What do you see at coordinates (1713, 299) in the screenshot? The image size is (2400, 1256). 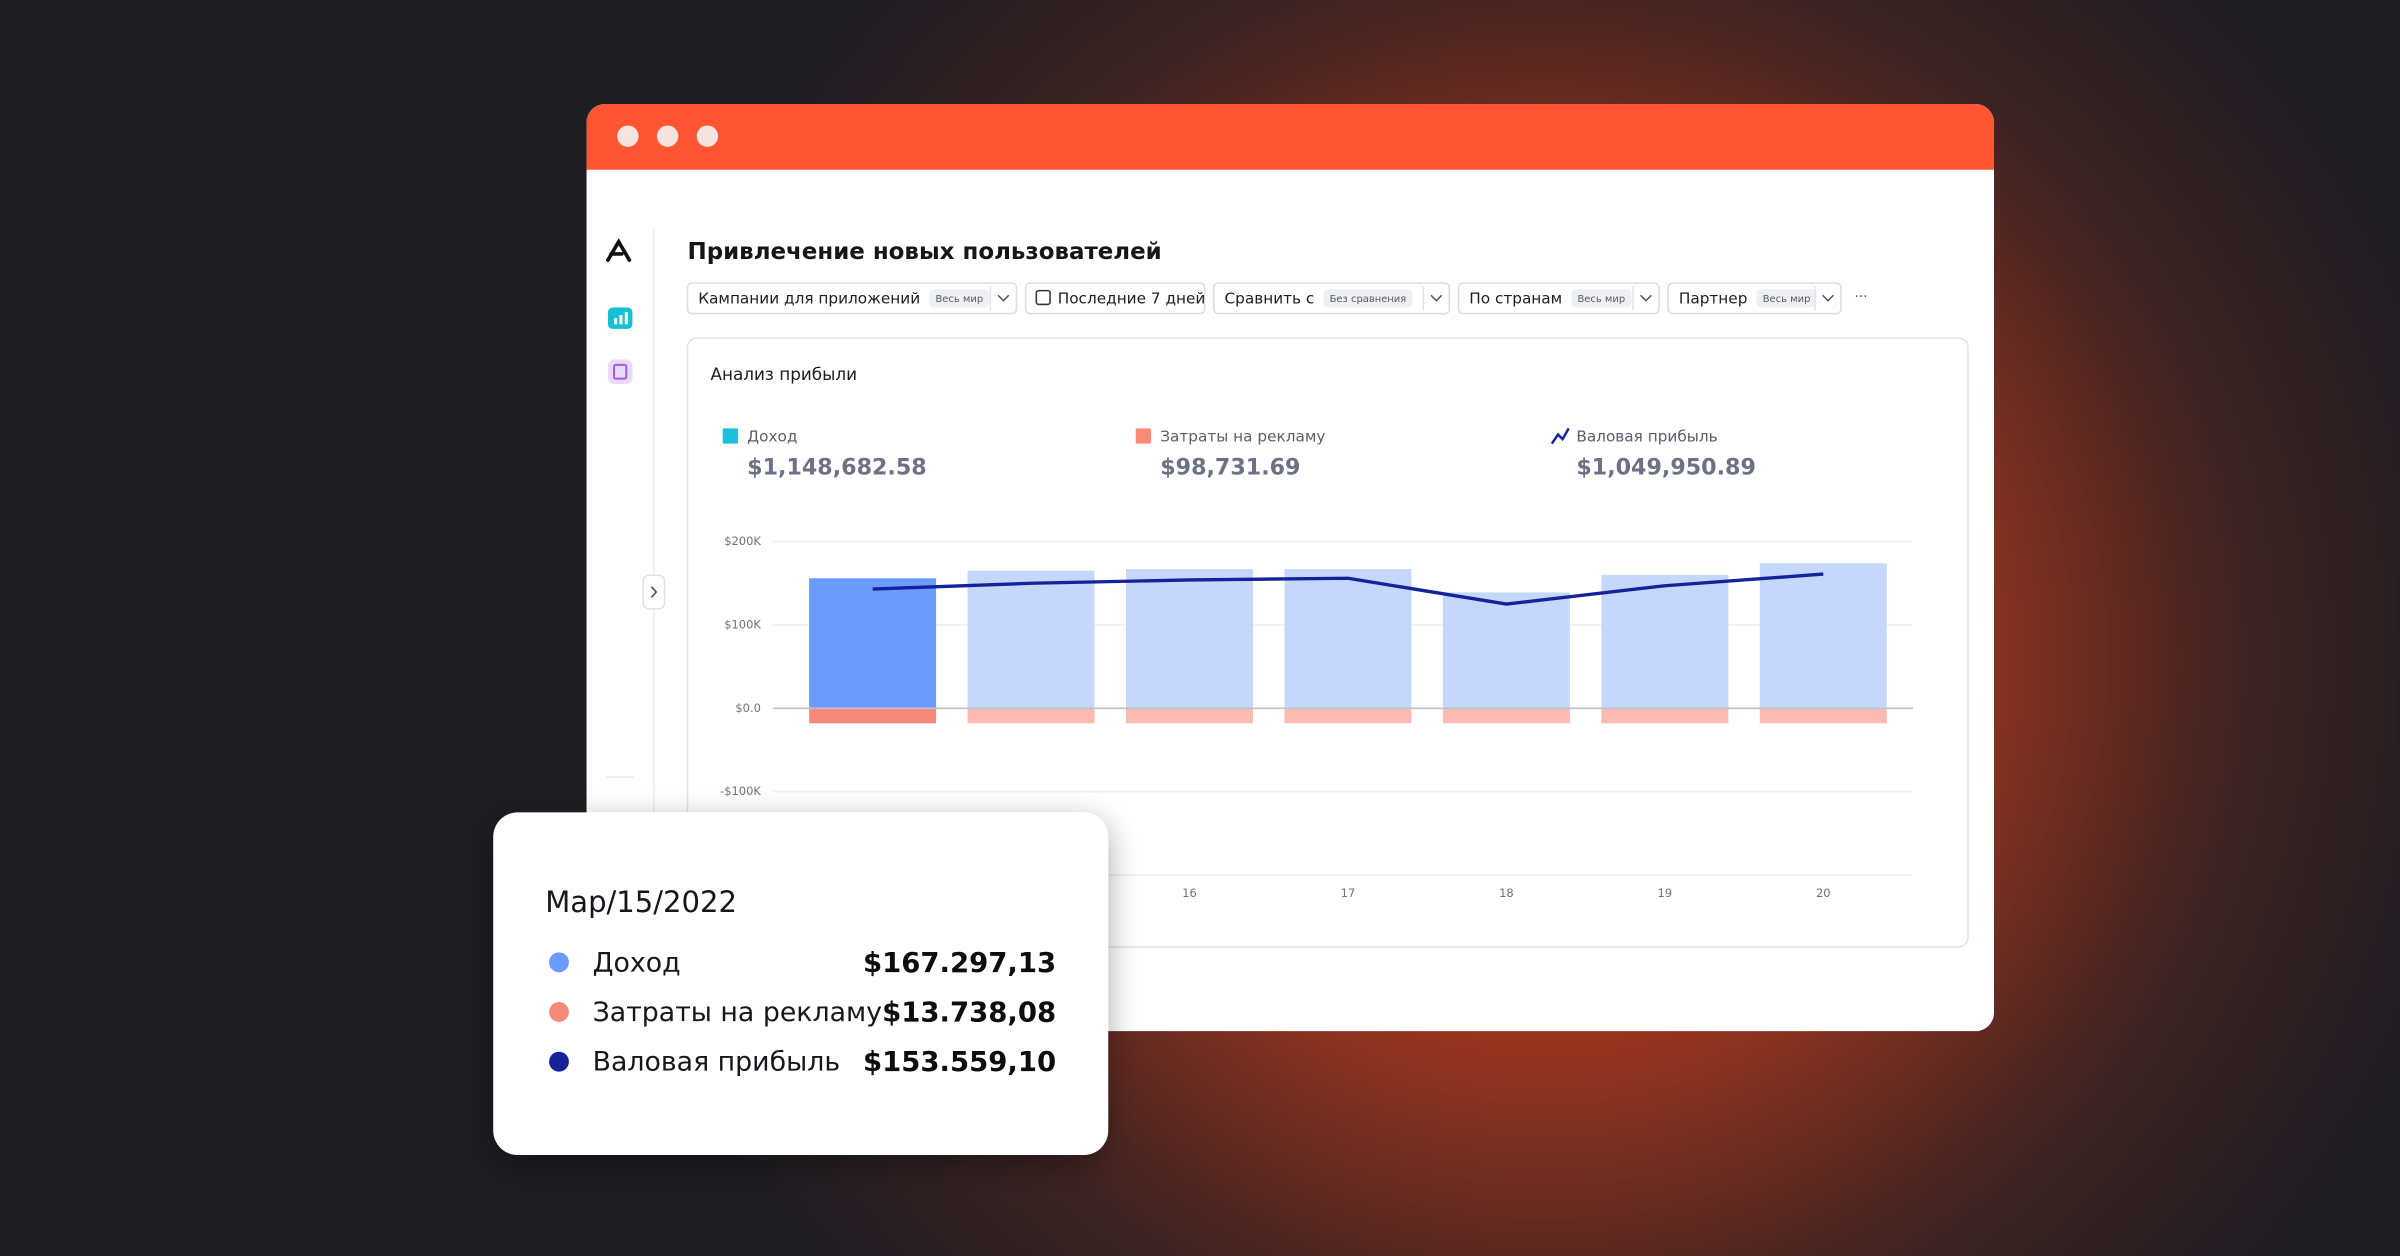 I see `filter-label: Партнер` at bounding box center [1713, 299].